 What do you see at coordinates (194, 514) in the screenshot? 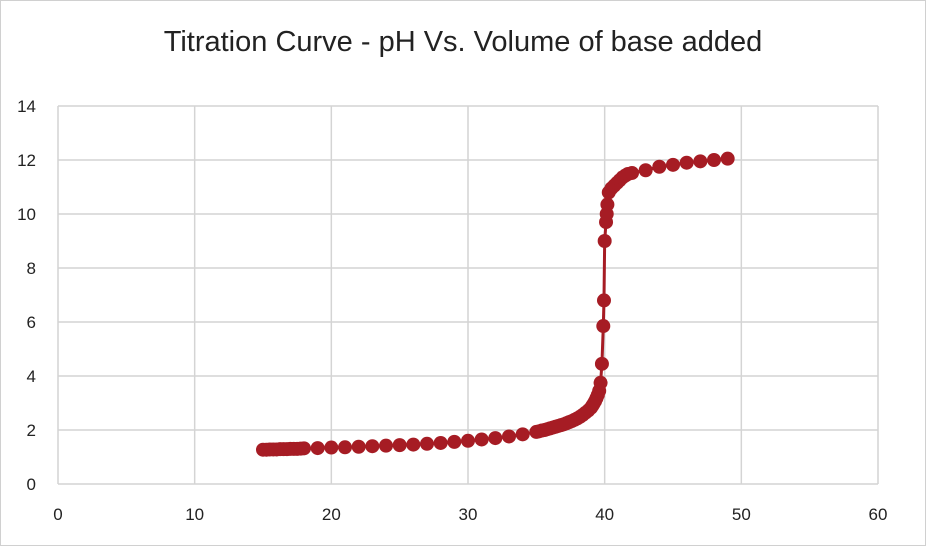
I see `x-tick-label: 10` at bounding box center [194, 514].